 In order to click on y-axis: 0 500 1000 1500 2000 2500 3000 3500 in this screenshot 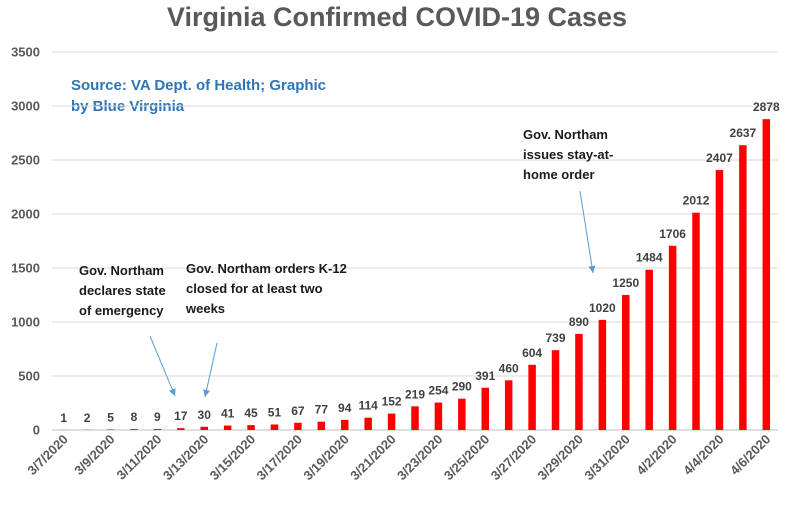, I will do `click(25, 241)`.